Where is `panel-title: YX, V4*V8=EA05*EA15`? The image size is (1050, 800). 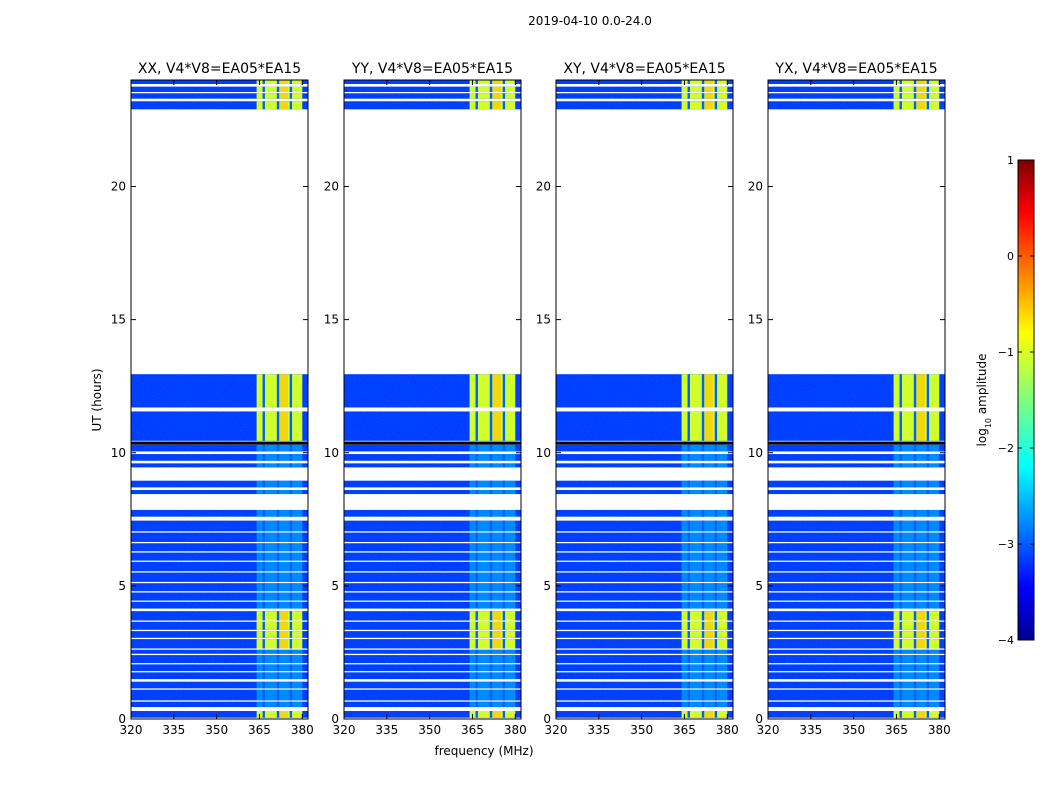
panel-title: YX, V4*V8=EA05*EA15 is located at coordinates (855, 69).